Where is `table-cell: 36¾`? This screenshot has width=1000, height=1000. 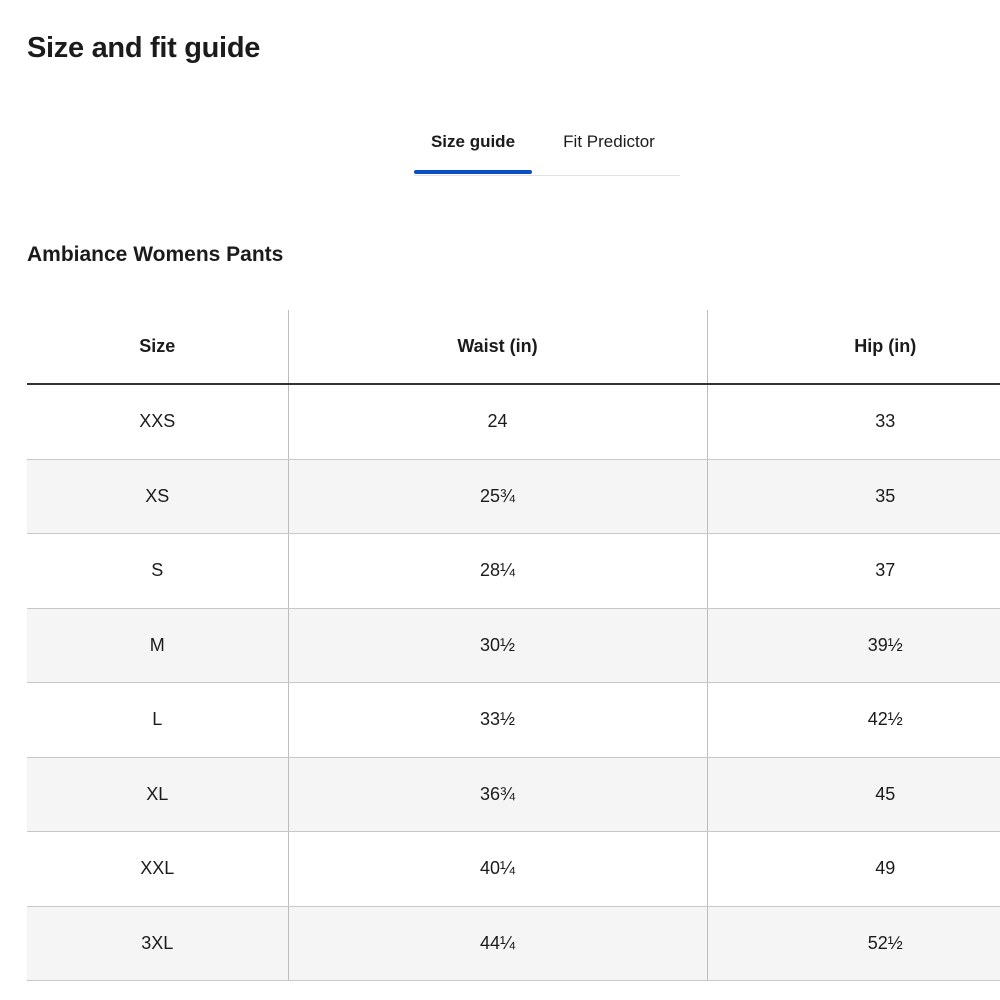 table-cell: 36¾ is located at coordinates (497, 794).